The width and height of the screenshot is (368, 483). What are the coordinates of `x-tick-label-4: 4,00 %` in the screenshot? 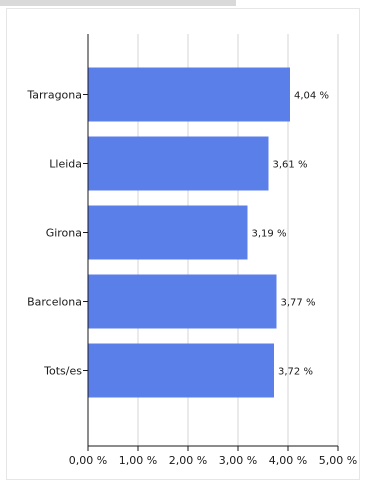 It's located at (288, 460).